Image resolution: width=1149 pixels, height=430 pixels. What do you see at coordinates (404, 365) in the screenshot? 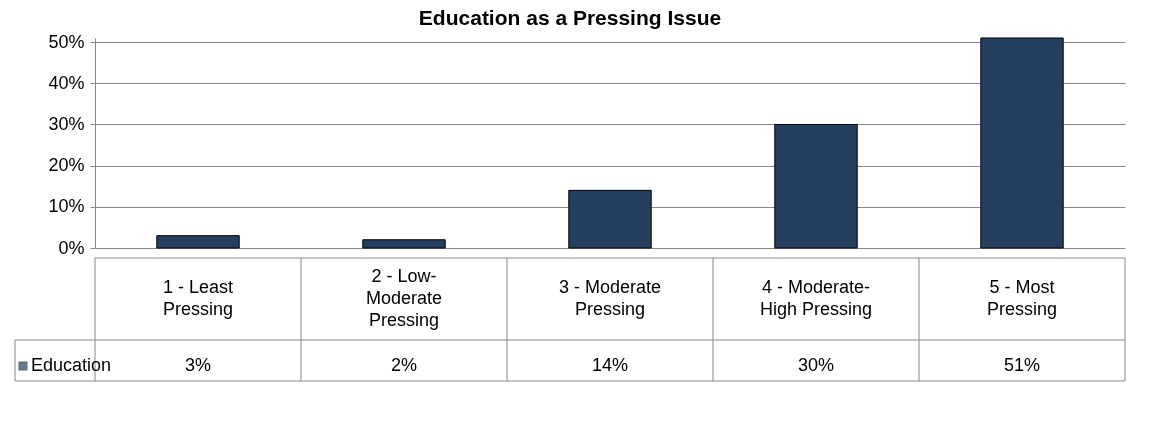
I see `data-label: 2%` at bounding box center [404, 365].